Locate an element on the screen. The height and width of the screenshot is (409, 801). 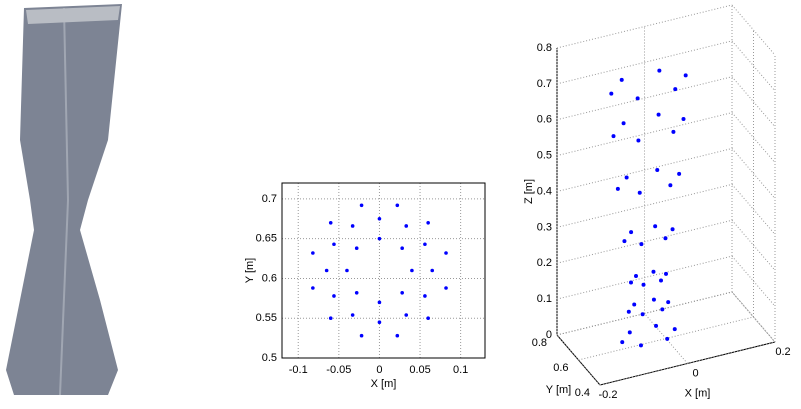
x-tick-label: -0.2 is located at coordinates (608, 395).